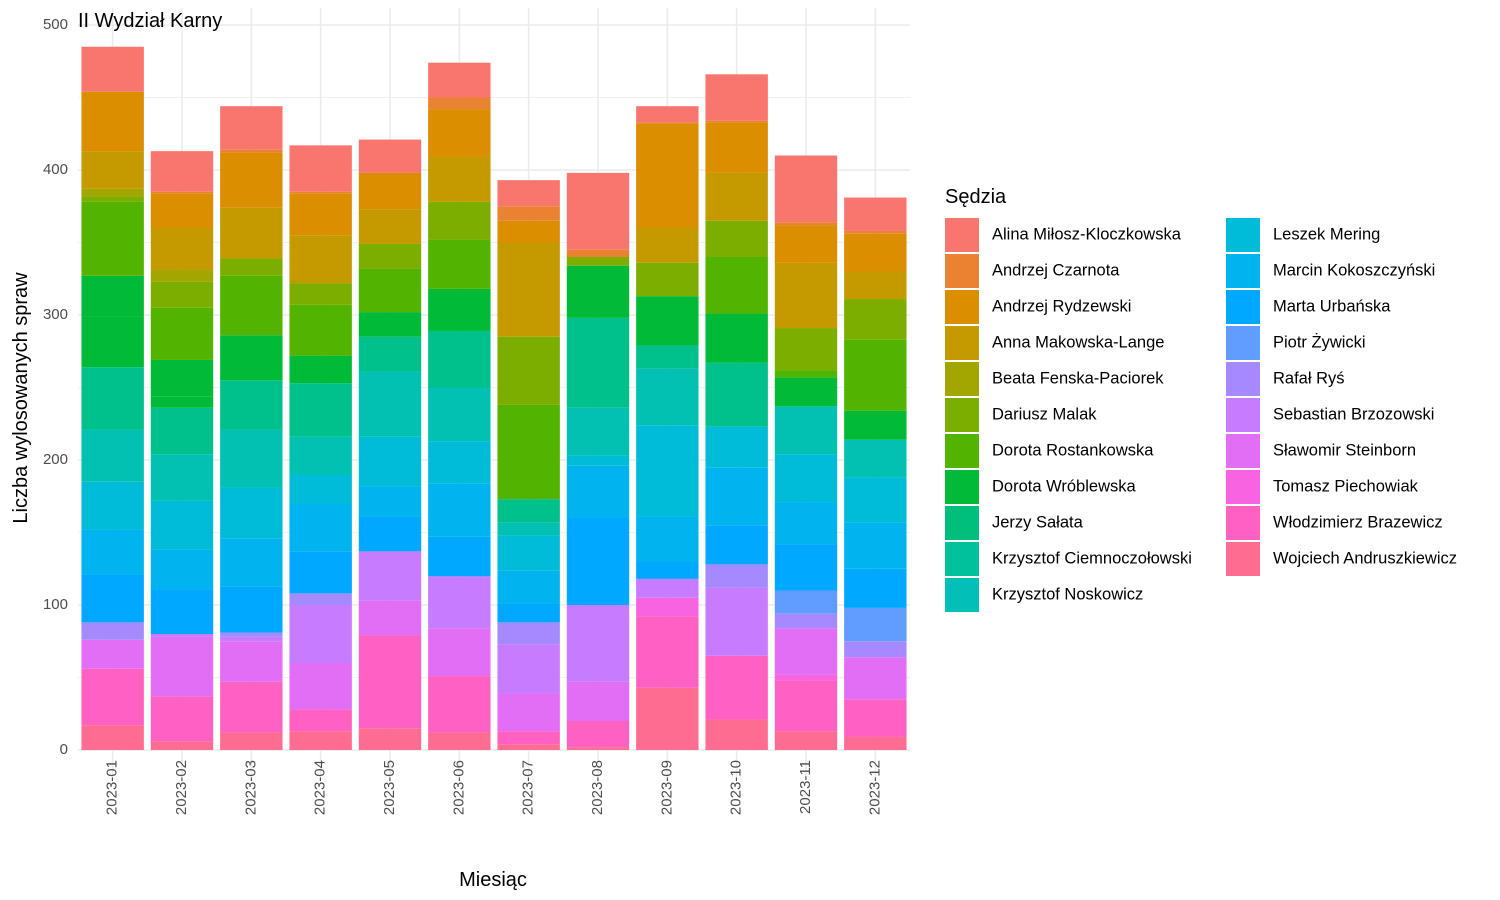 This screenshot has height=900, width=1500. What do you see at coordinates (55, 459) in the screenshot?
I see `y-tick-label: 200` at bounding box center [55, 459].